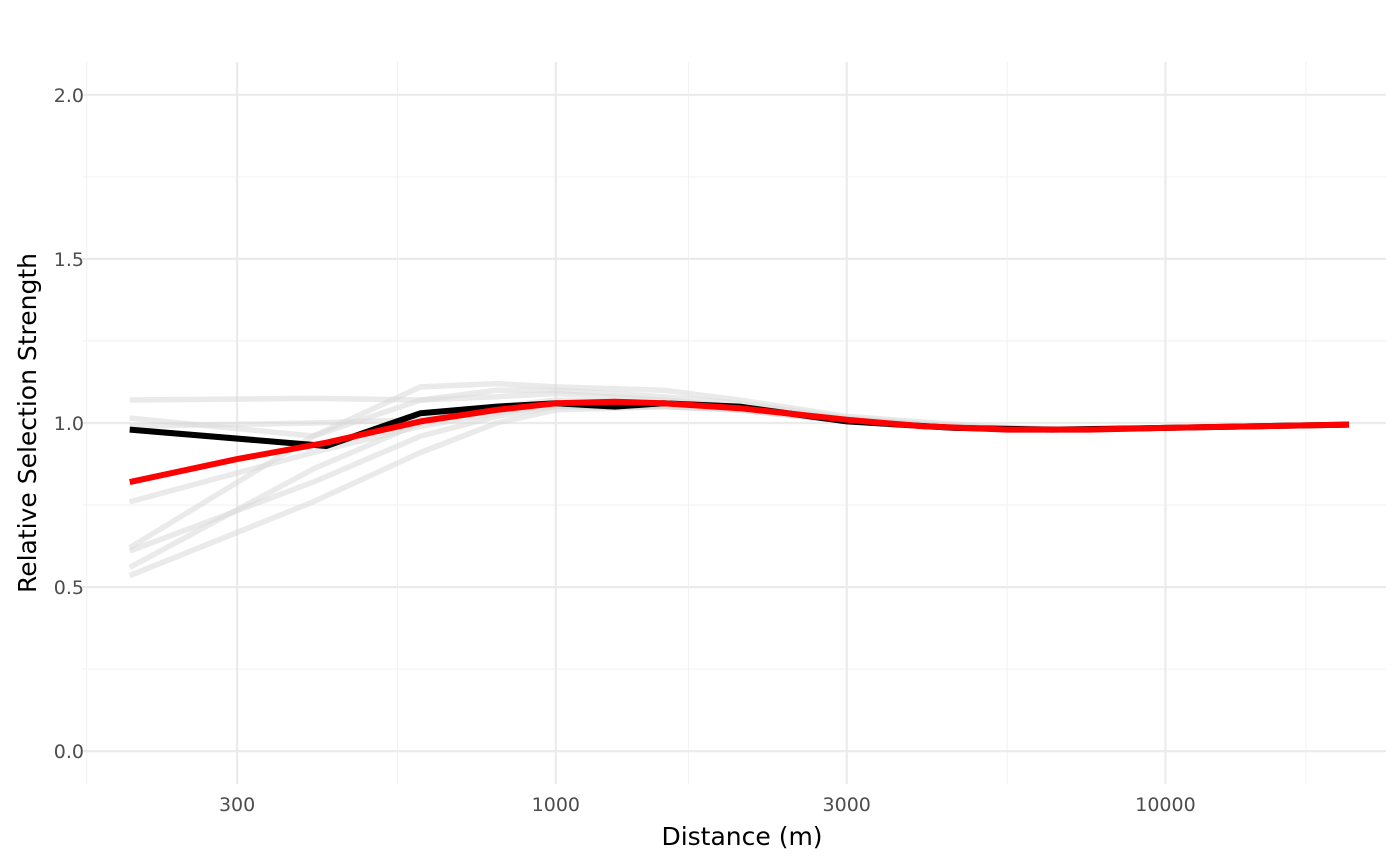 The height and width of the screenshot is (866, 1400). Describe the element at coordinates (739, 442) in the screenshot. I see `fitted-curve` at that location.